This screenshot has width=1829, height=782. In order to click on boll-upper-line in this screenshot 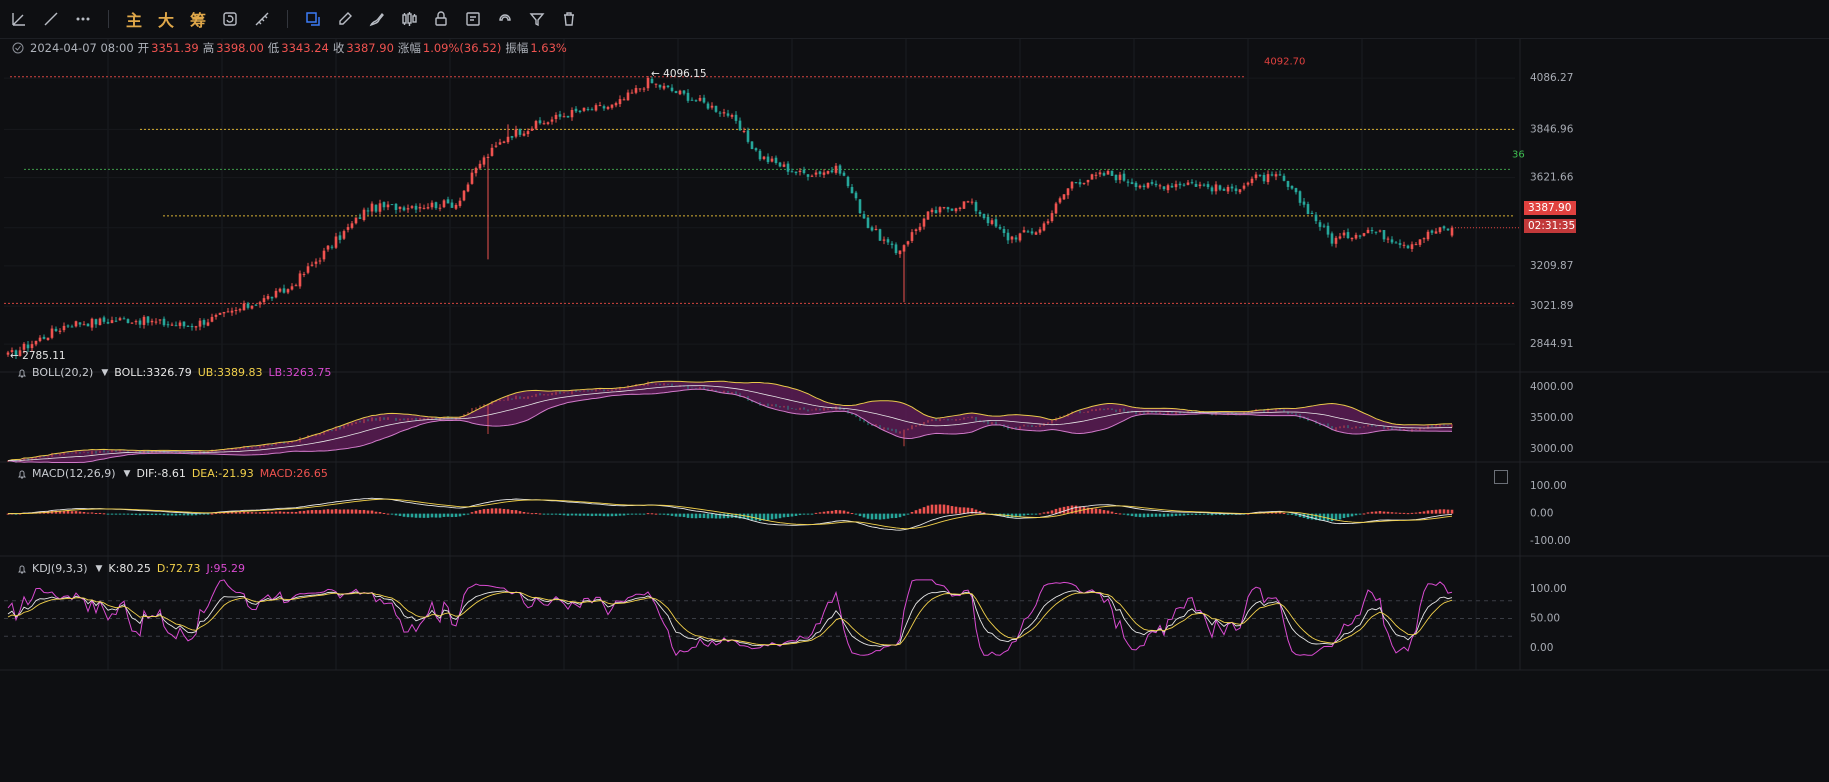, I will do `click(730, 421)`.